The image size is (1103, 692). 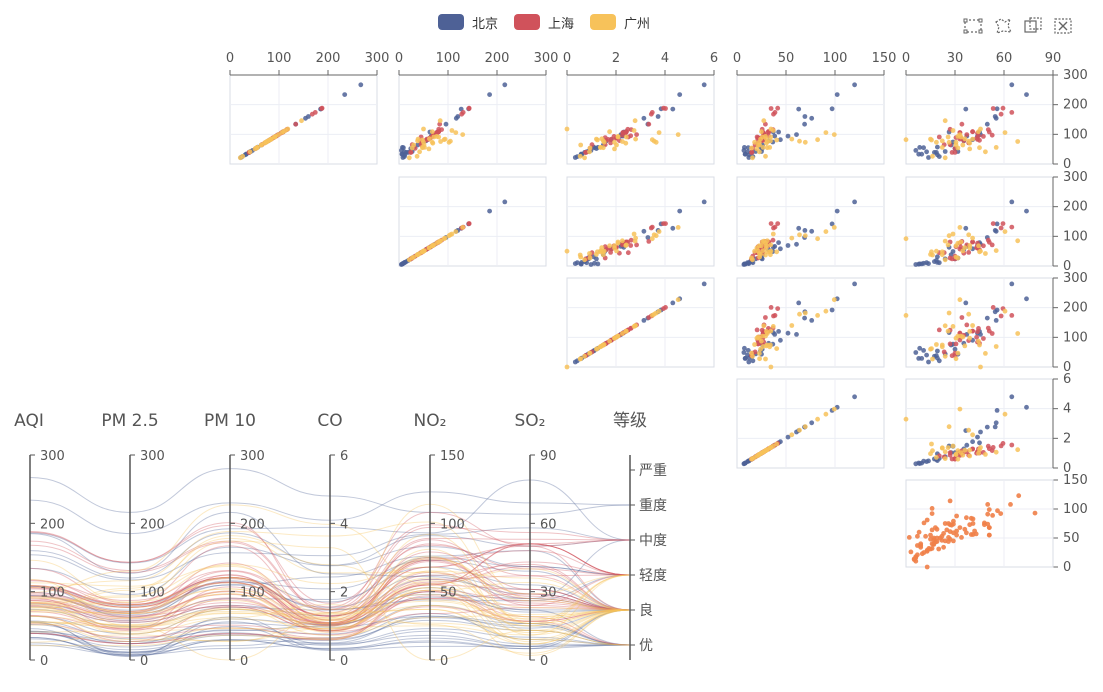 I want to click on rect-select-icon, so click(x=973, y=26).